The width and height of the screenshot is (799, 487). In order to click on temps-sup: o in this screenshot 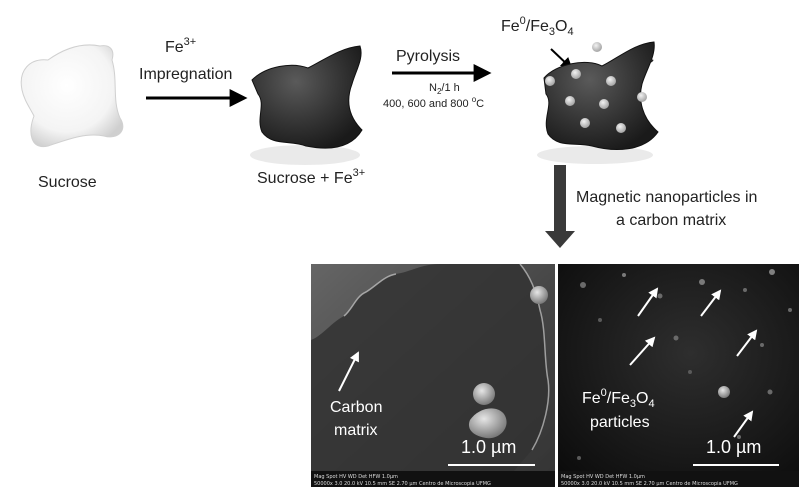, I will do `click(474, 99)`.